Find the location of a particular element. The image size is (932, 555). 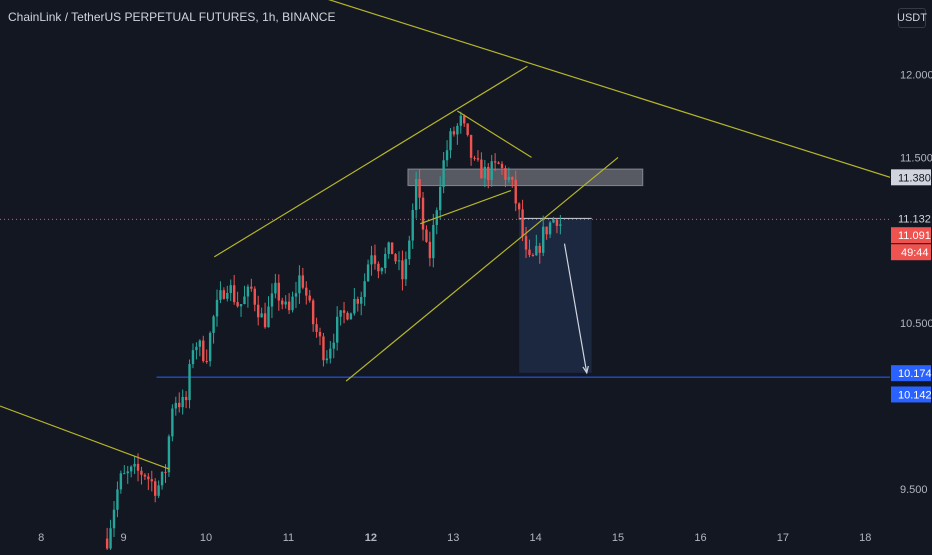

arrow-head is located at coordinates (585, 370).